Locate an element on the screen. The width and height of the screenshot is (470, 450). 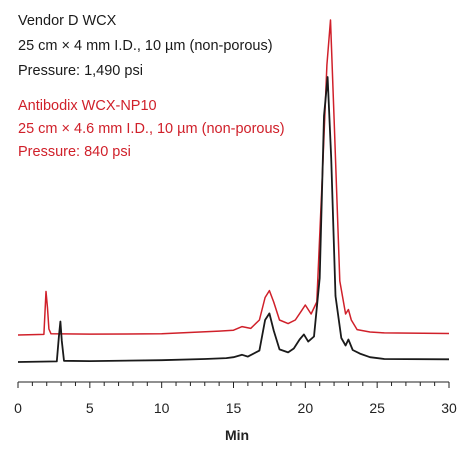
x-tick-label-25: 25 is located at coordinates (377, 408).